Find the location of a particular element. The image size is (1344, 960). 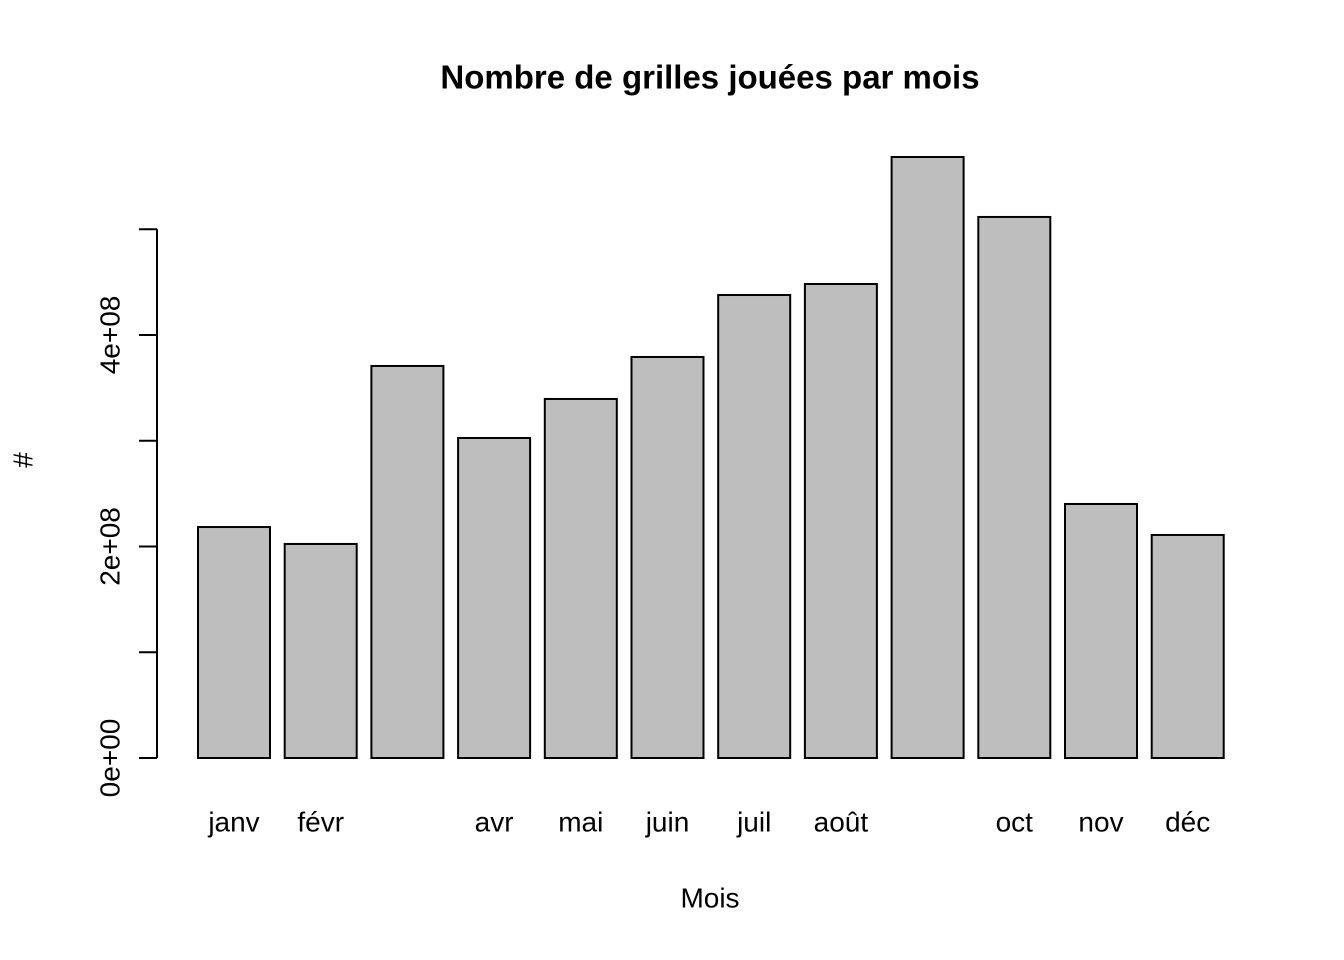

x-tick-label: oct is located at coordinates (1015, 821).